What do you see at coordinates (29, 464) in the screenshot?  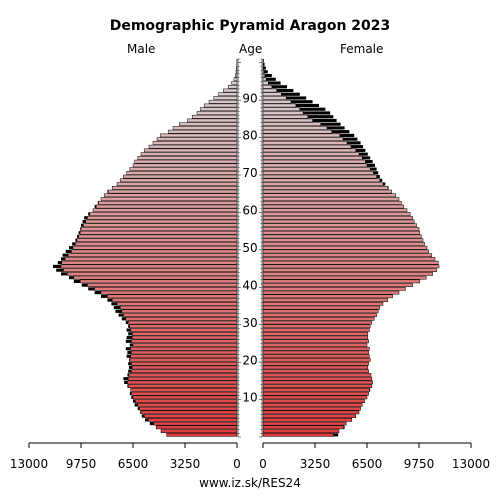 I see `male-x-tick-label: 13000` at bounding box center [29, 464].